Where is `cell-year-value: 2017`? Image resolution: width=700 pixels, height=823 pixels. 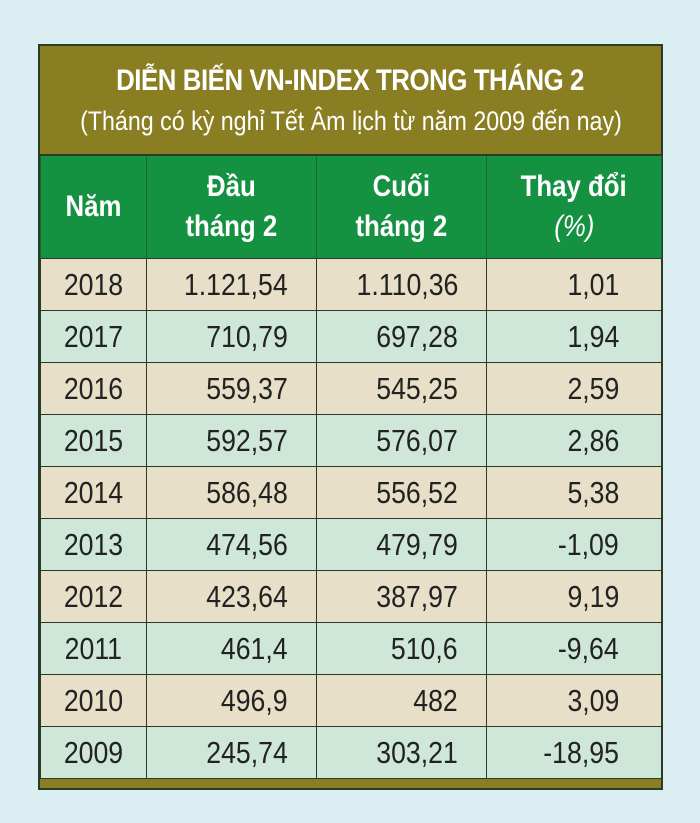 cell-year-value: 2017 is located at coordinates (93, 336).